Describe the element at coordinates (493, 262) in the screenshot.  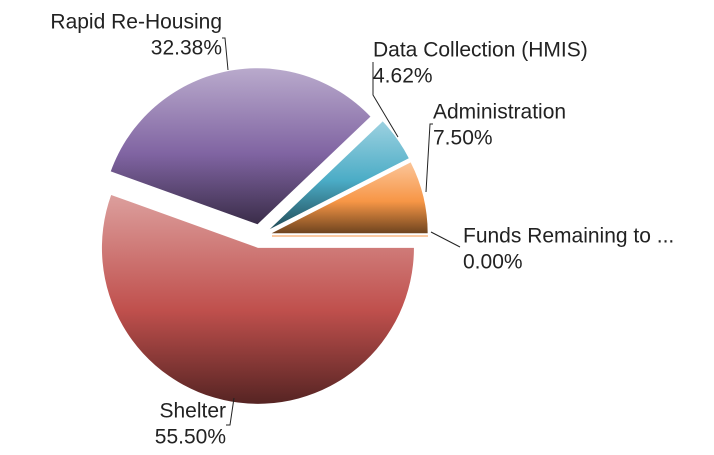
I see `slice-value-label: 0.00%` at that location.